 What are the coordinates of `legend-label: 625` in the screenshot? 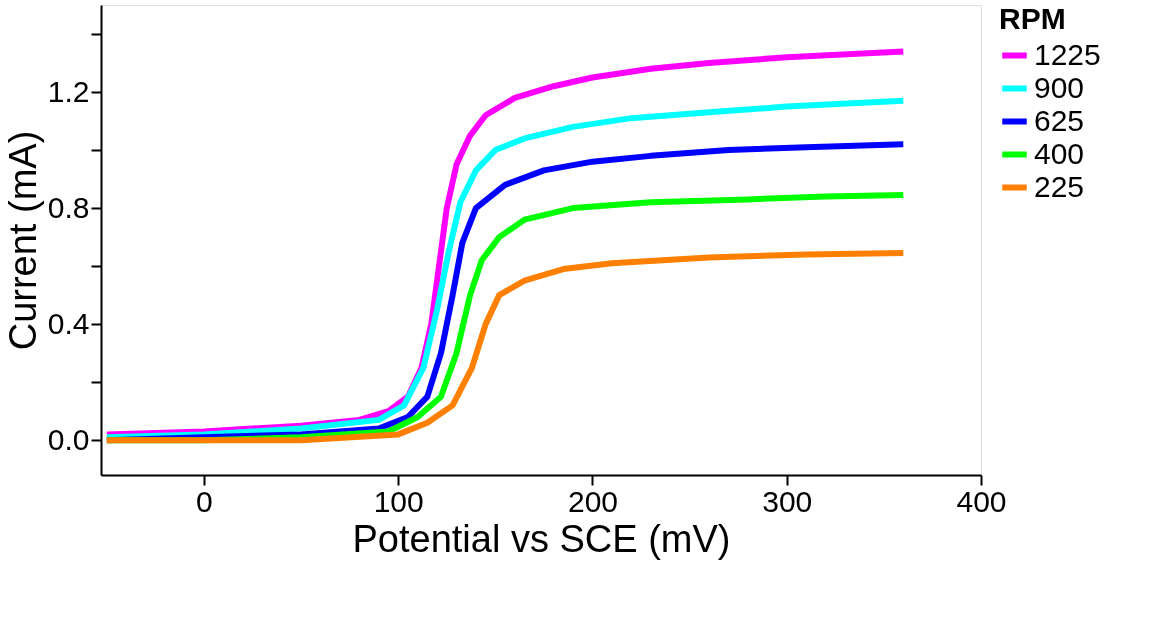 It's located at (1059, 120).